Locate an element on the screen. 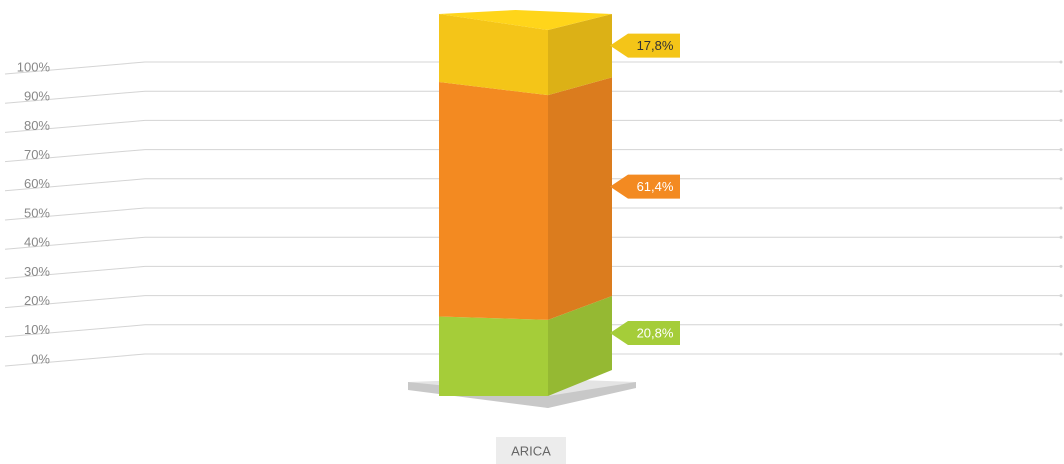 The width and height of the screenshot is (1064, 464). y-tick-label: 100% is located at coordinates (34, 66).